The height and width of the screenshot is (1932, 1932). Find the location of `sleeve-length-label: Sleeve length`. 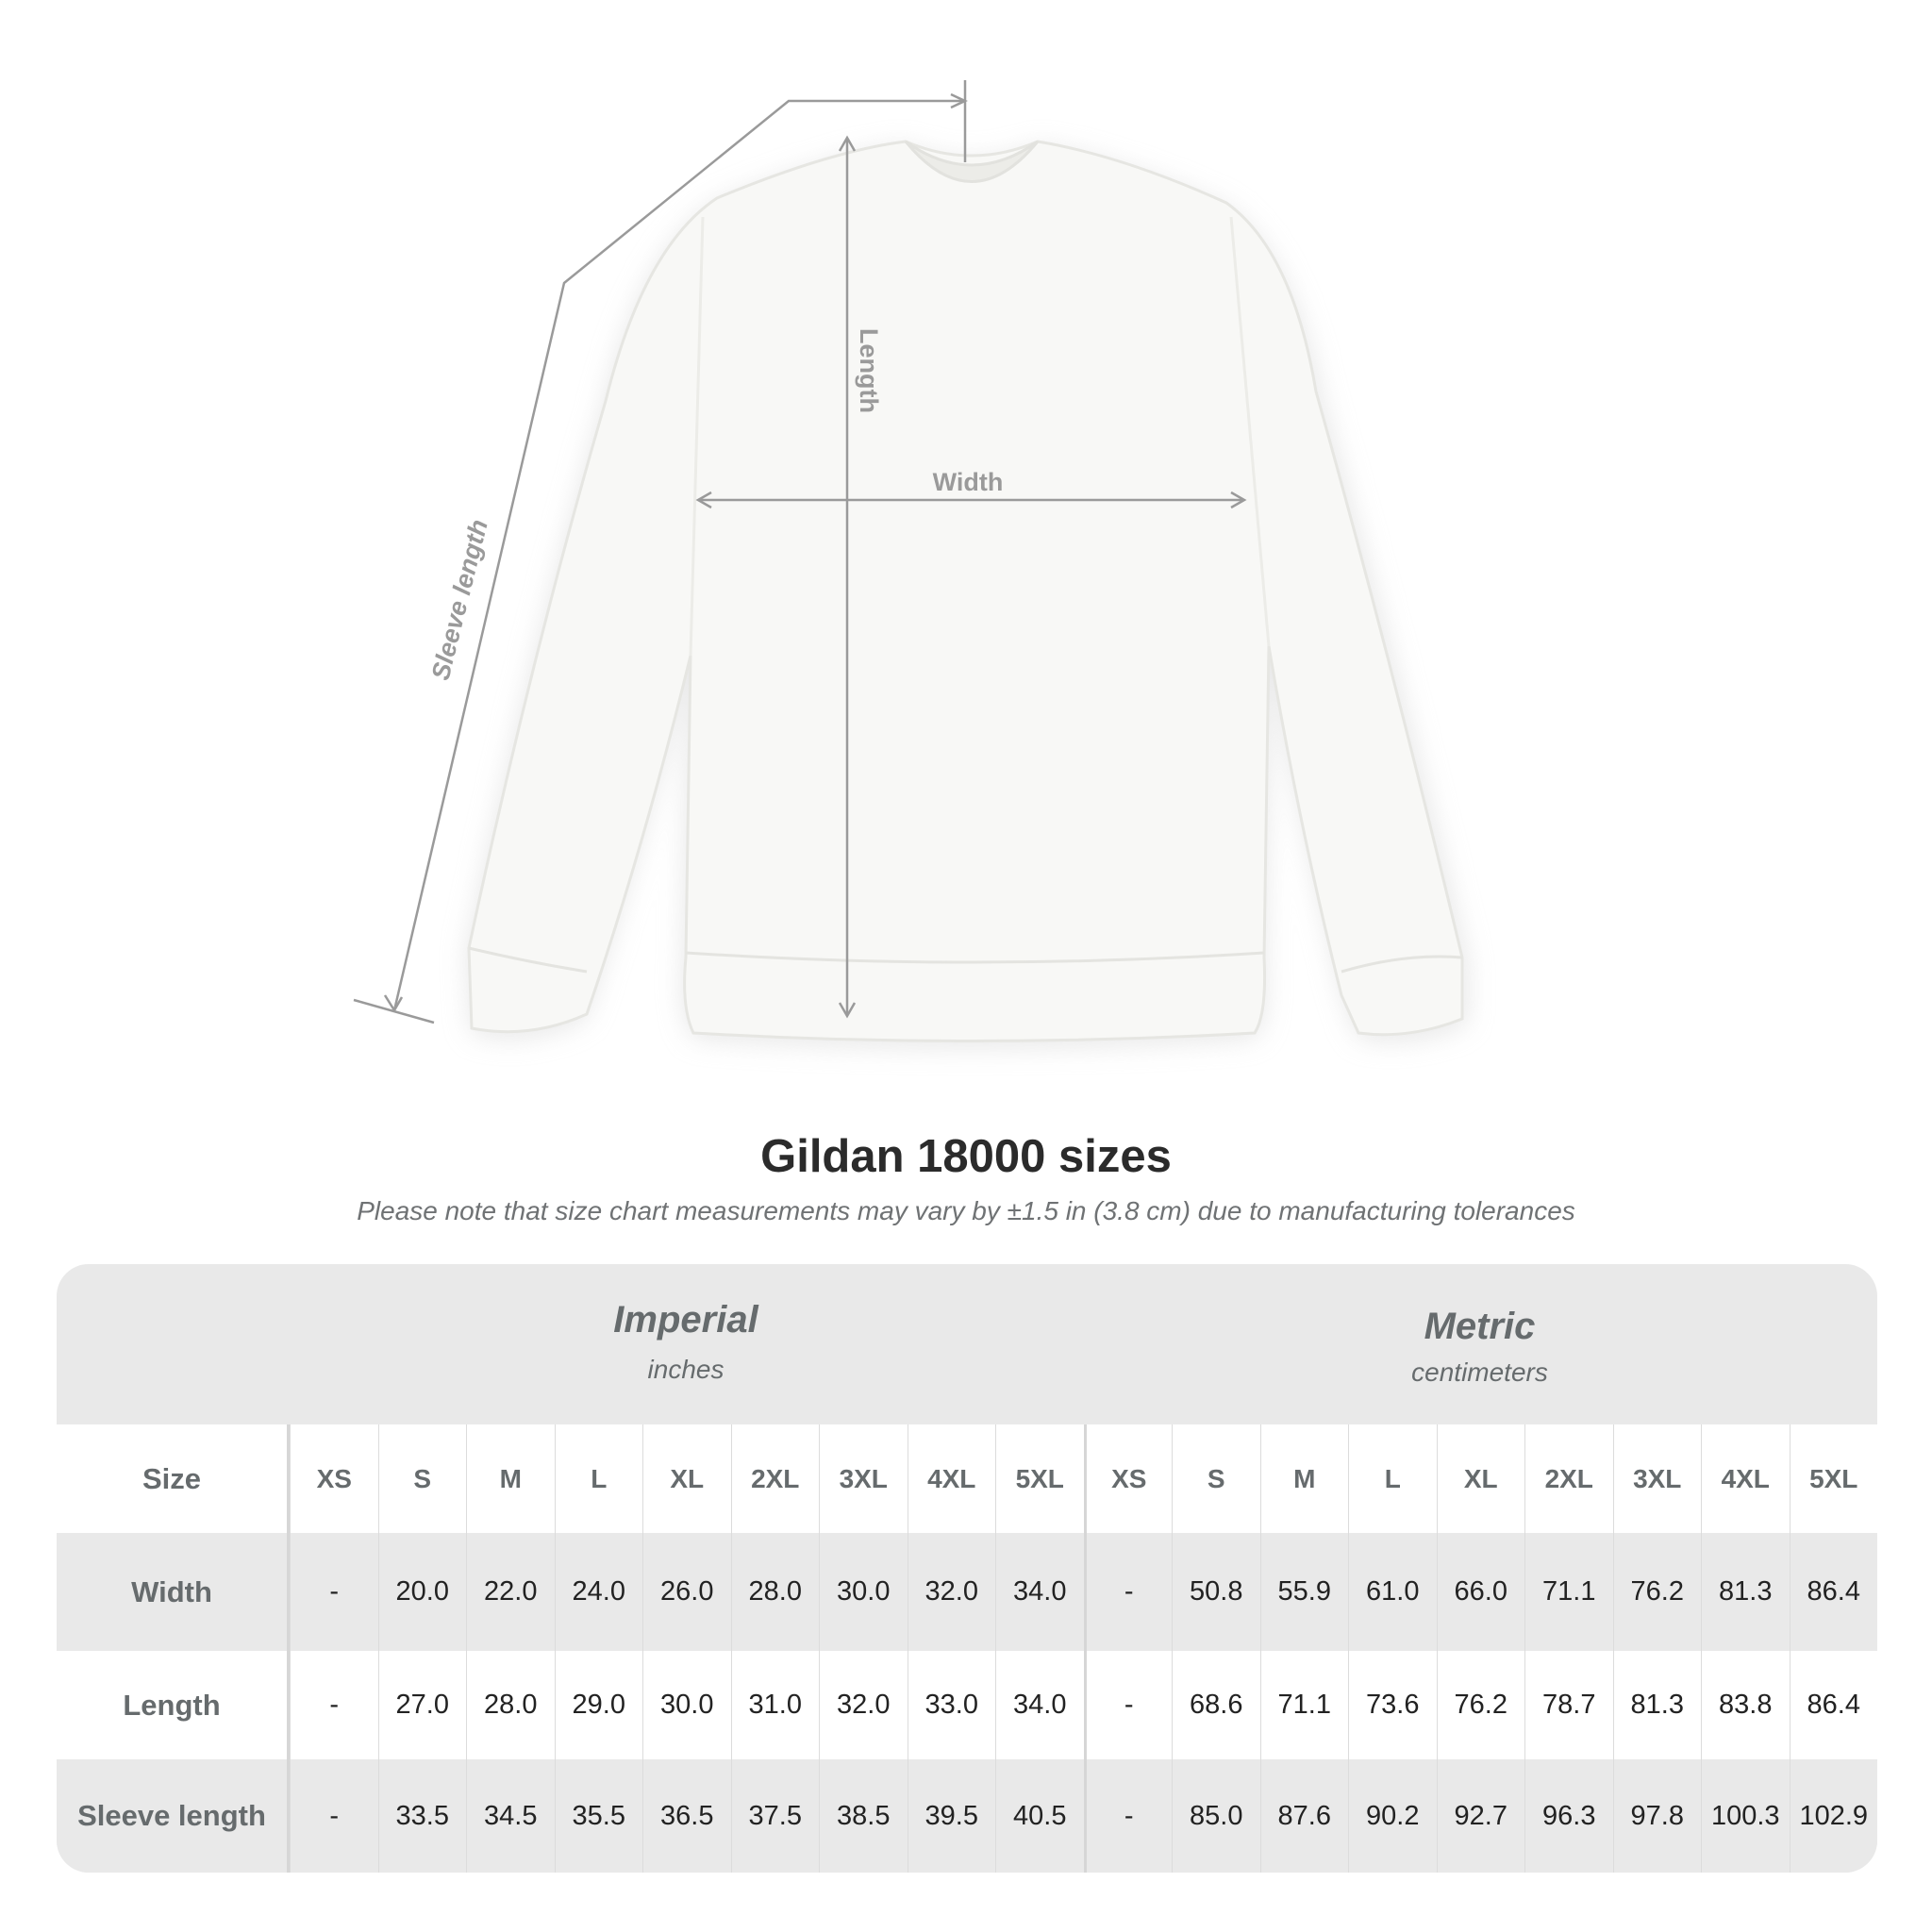

sleeve-length-label: Sleeve length is located at coordinates (459, 600).